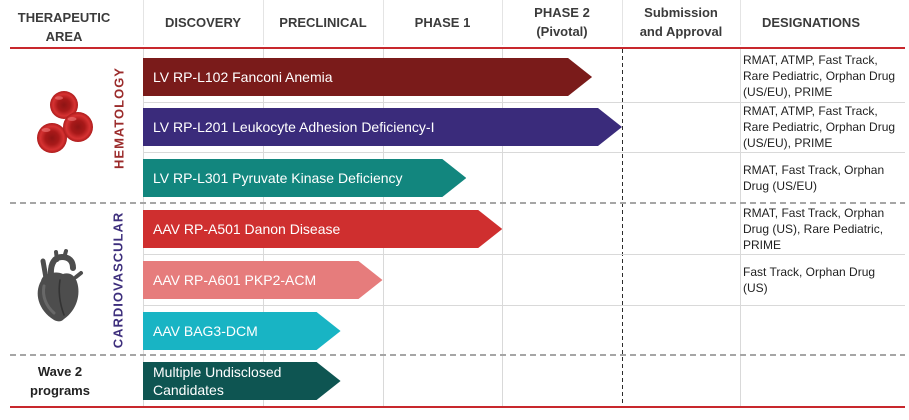  I want to click on program-bar-label: AAV BAG3-DCM, so click(205, 331).